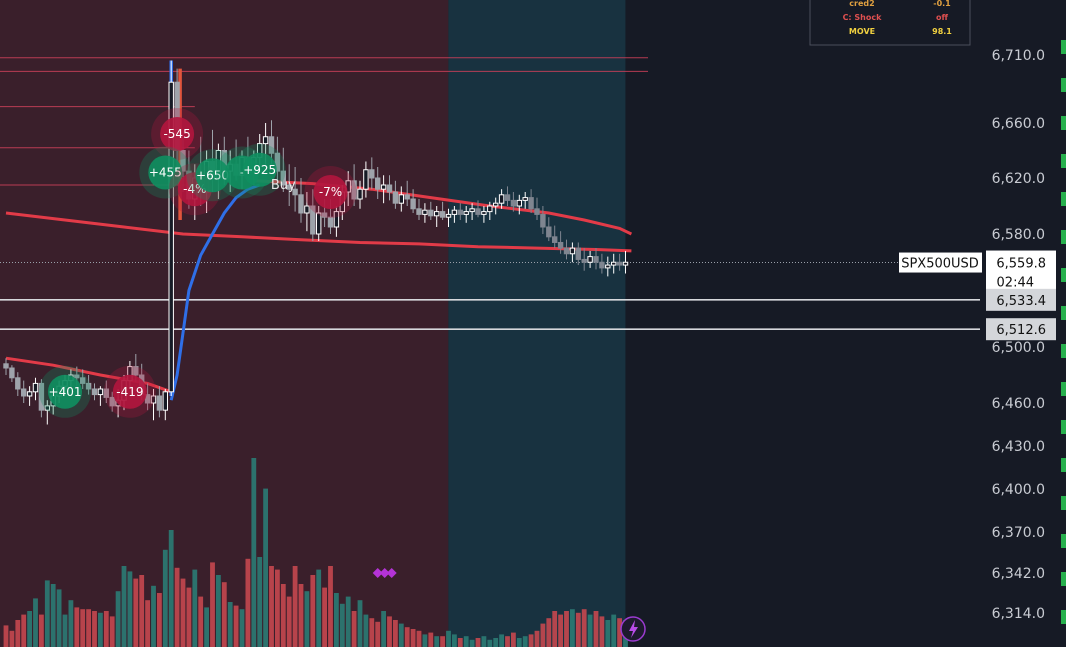 This screenshot has height=647, width=1066. What do you see at coordinates (65, 391) in the screenshot?
I see `trade-marker: +401` at bounding box center [65, 391].